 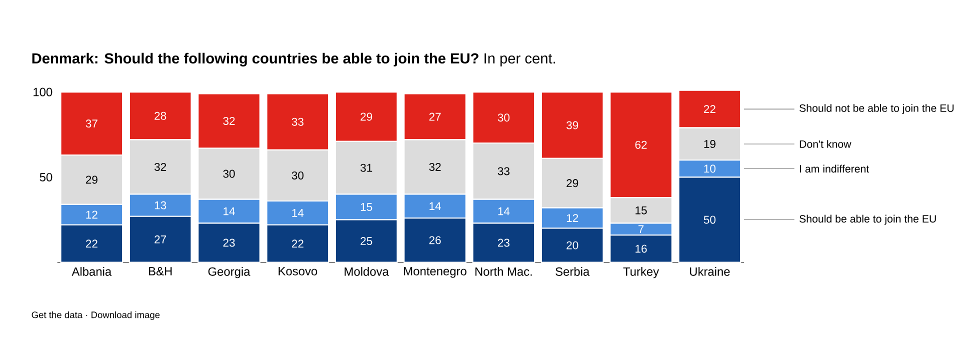 What do you see at coordinates (298, 271) in the screenshot?
I see `x-tick-label: Kosovo` at bounding box center [298, 271].